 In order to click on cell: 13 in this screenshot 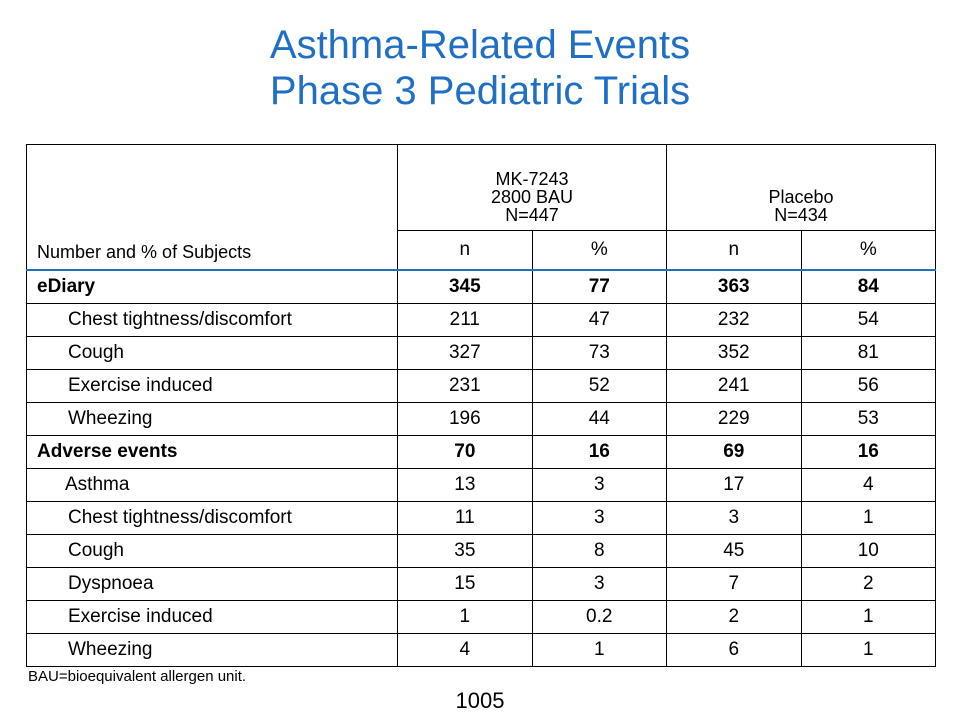, I will do `click(465, 484)`.